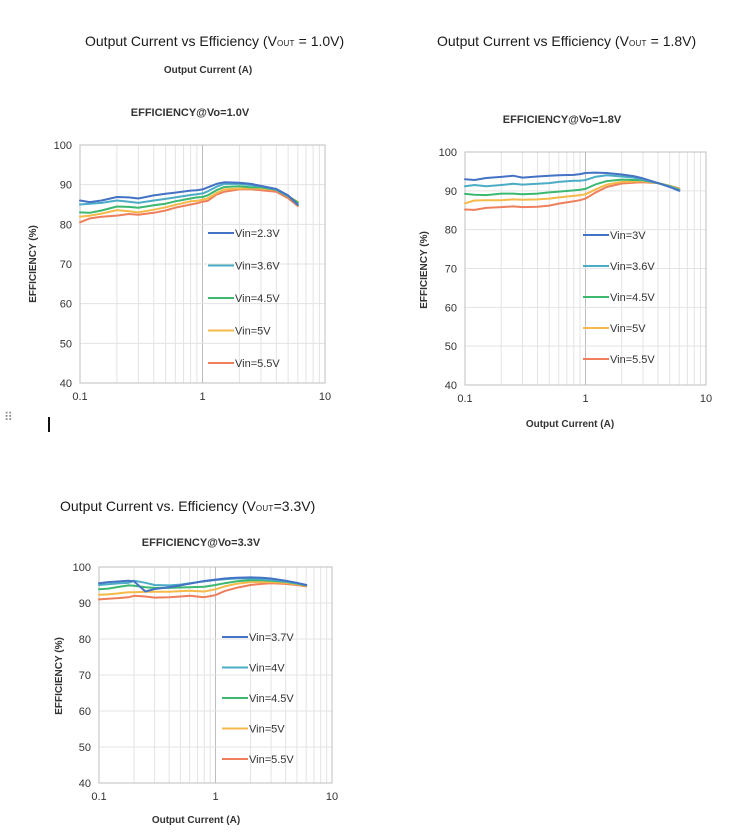  Describe the element at coordinates (562, 120) in the screenshot. I see `chart-title: EFFICIENCY@Vo=1.8V` at that location.